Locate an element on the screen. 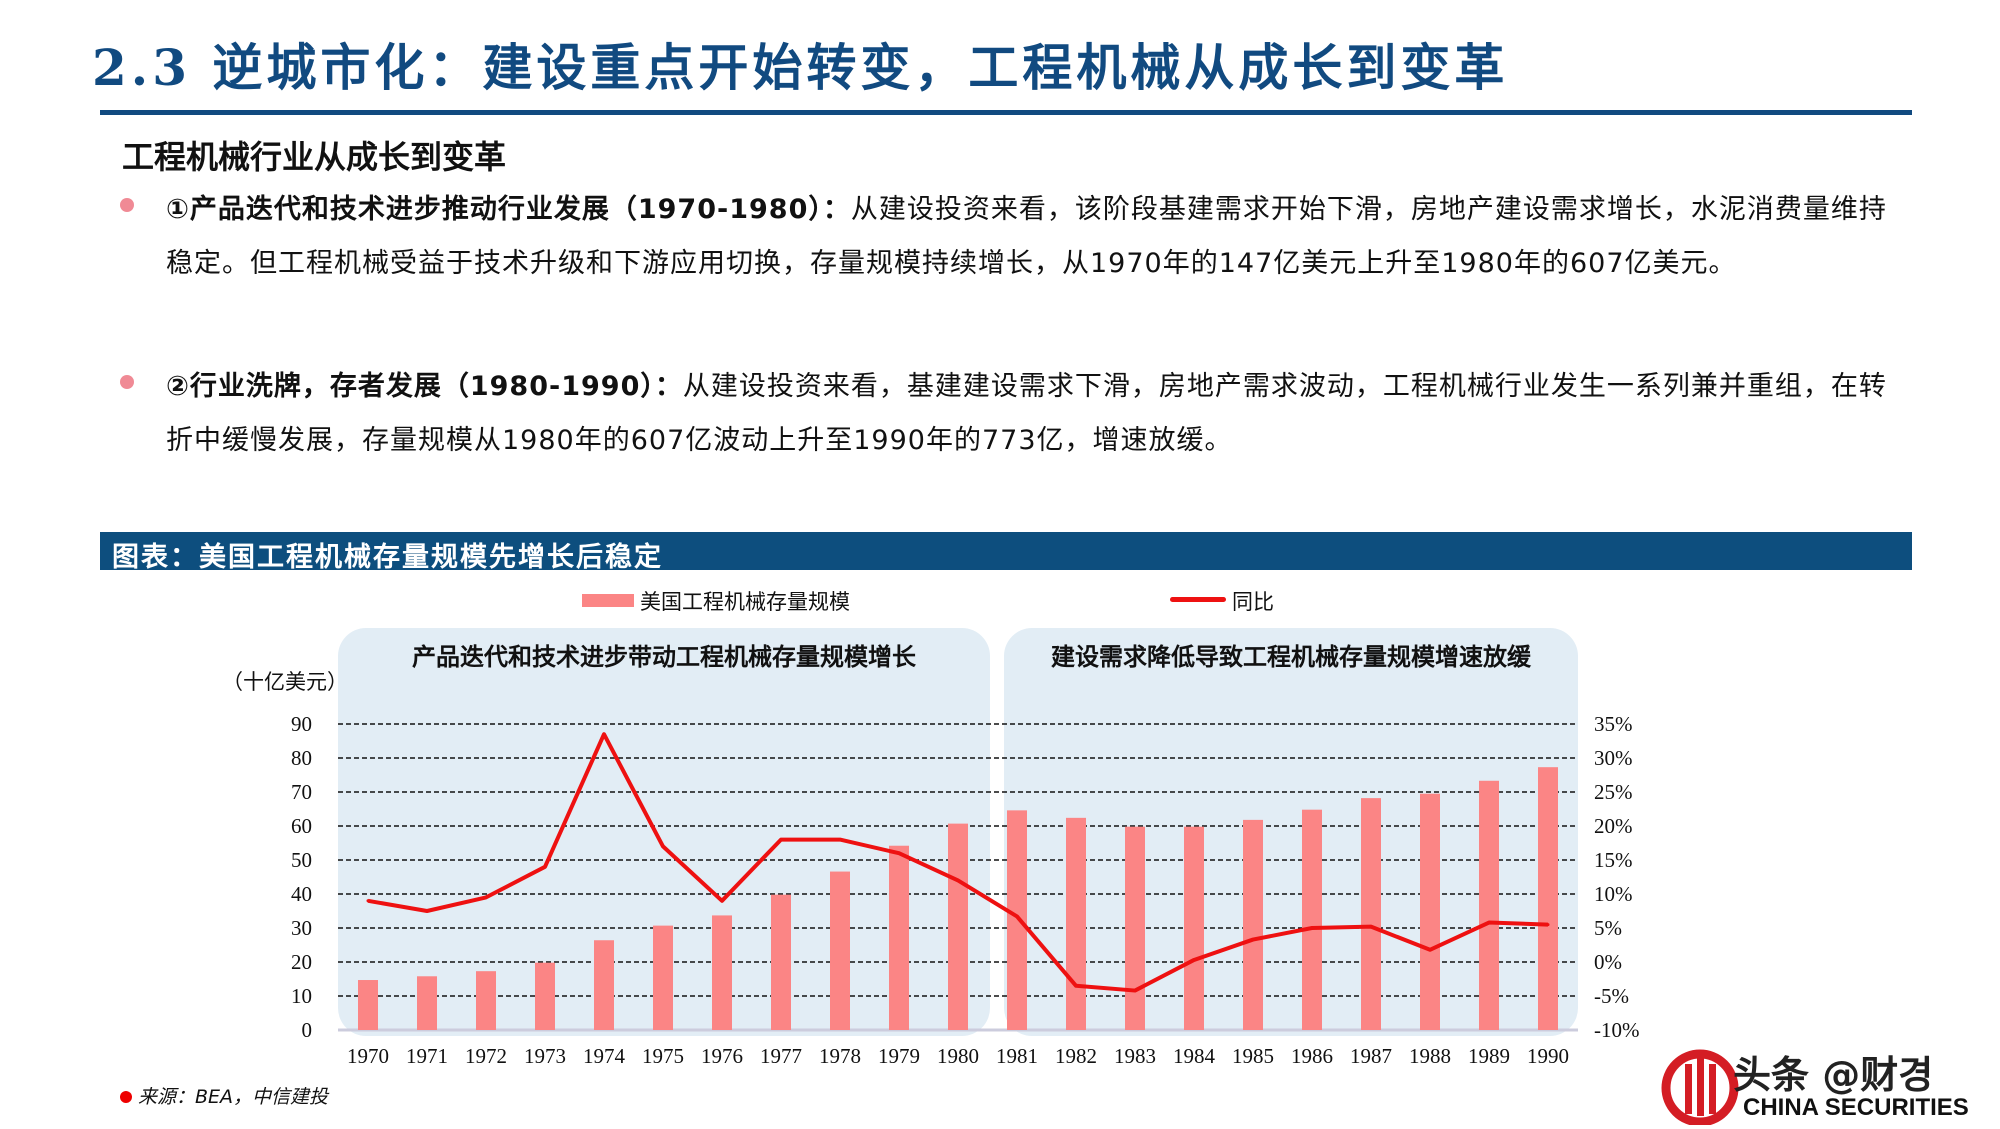 The width and height of the screenshot is (2000, 1129). y2-tick-label: 35% is located at coordinates (1613, 724).